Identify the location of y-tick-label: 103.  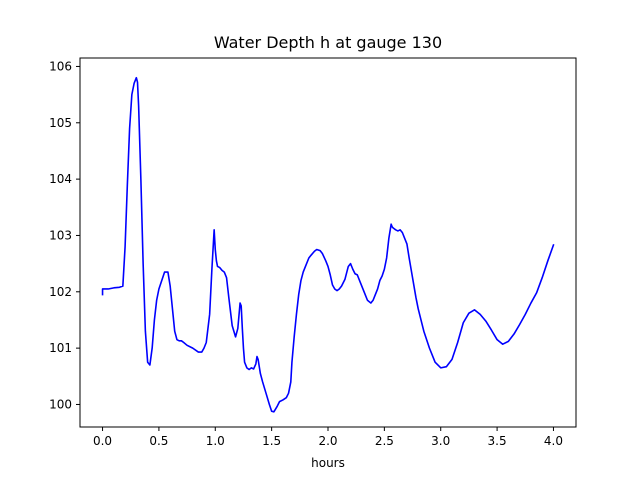
(60, 235).